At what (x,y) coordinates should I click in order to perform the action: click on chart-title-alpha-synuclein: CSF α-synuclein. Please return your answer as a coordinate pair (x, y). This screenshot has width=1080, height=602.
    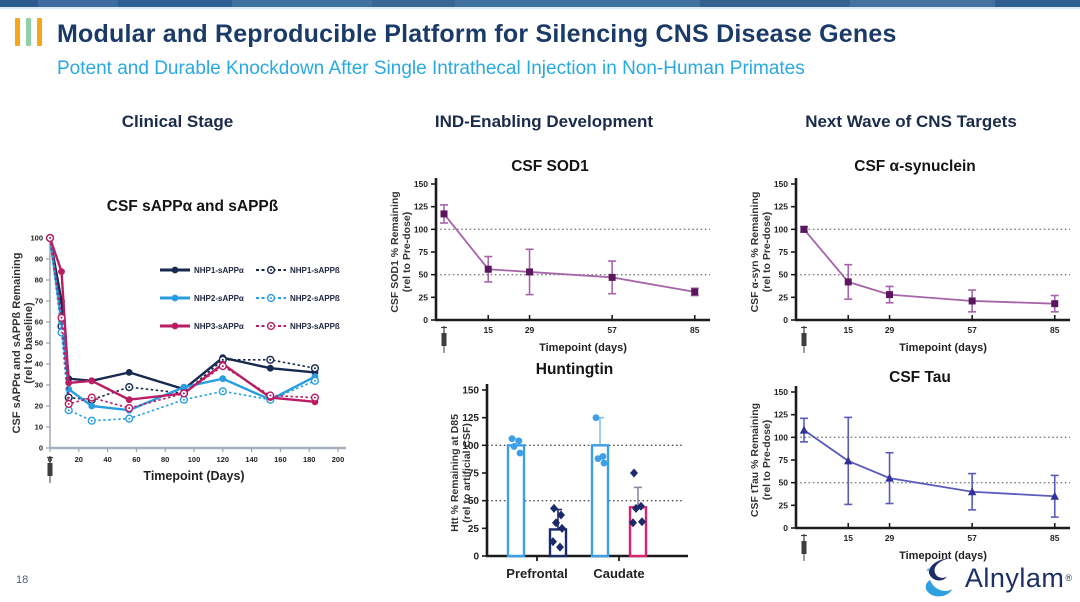
    Looking at the image, I should click on (915, 166).